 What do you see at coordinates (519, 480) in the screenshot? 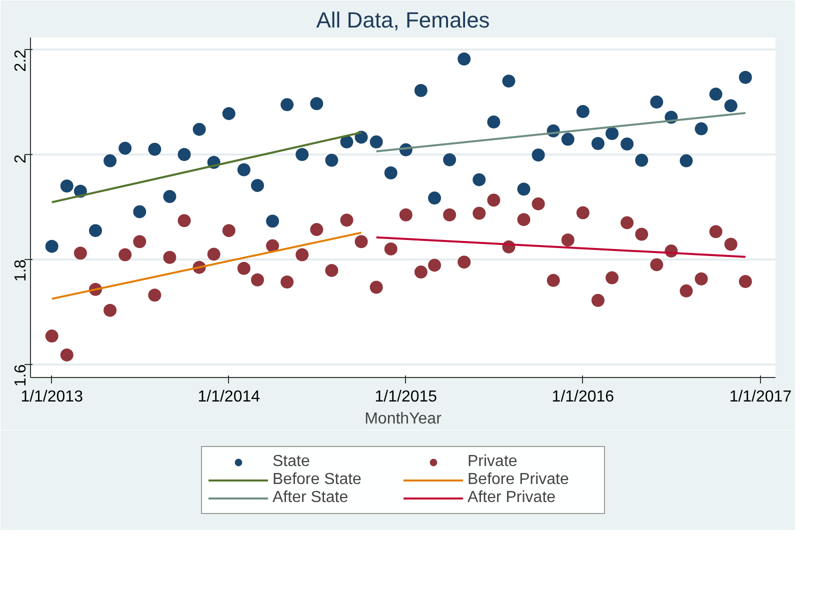
I see `legend-label: Before Private` at bounding box center [519, 480].